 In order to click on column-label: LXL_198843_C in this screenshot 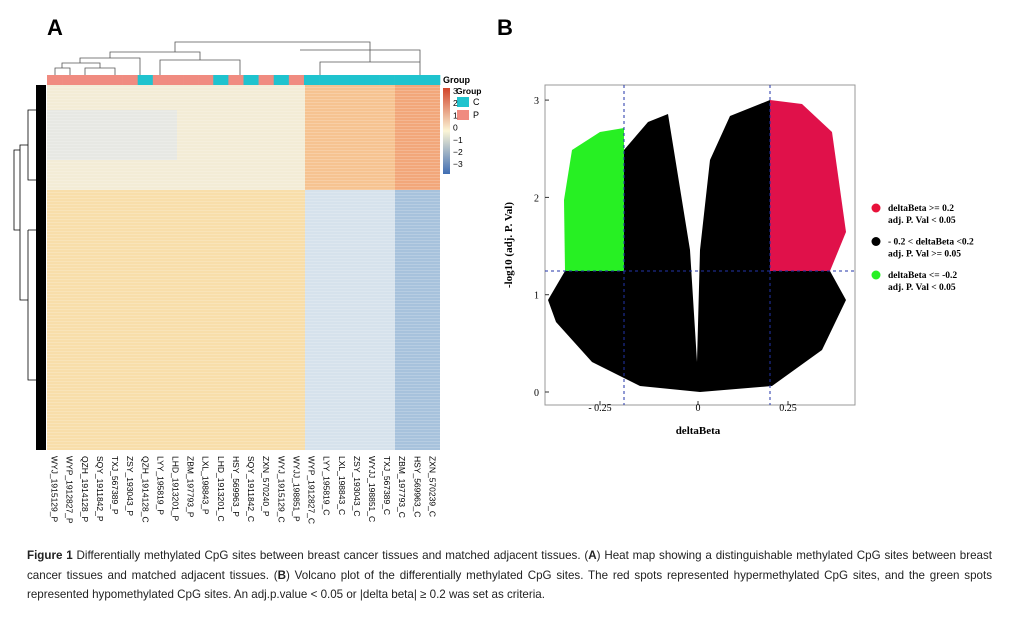, I will do `click(342, 485)`.